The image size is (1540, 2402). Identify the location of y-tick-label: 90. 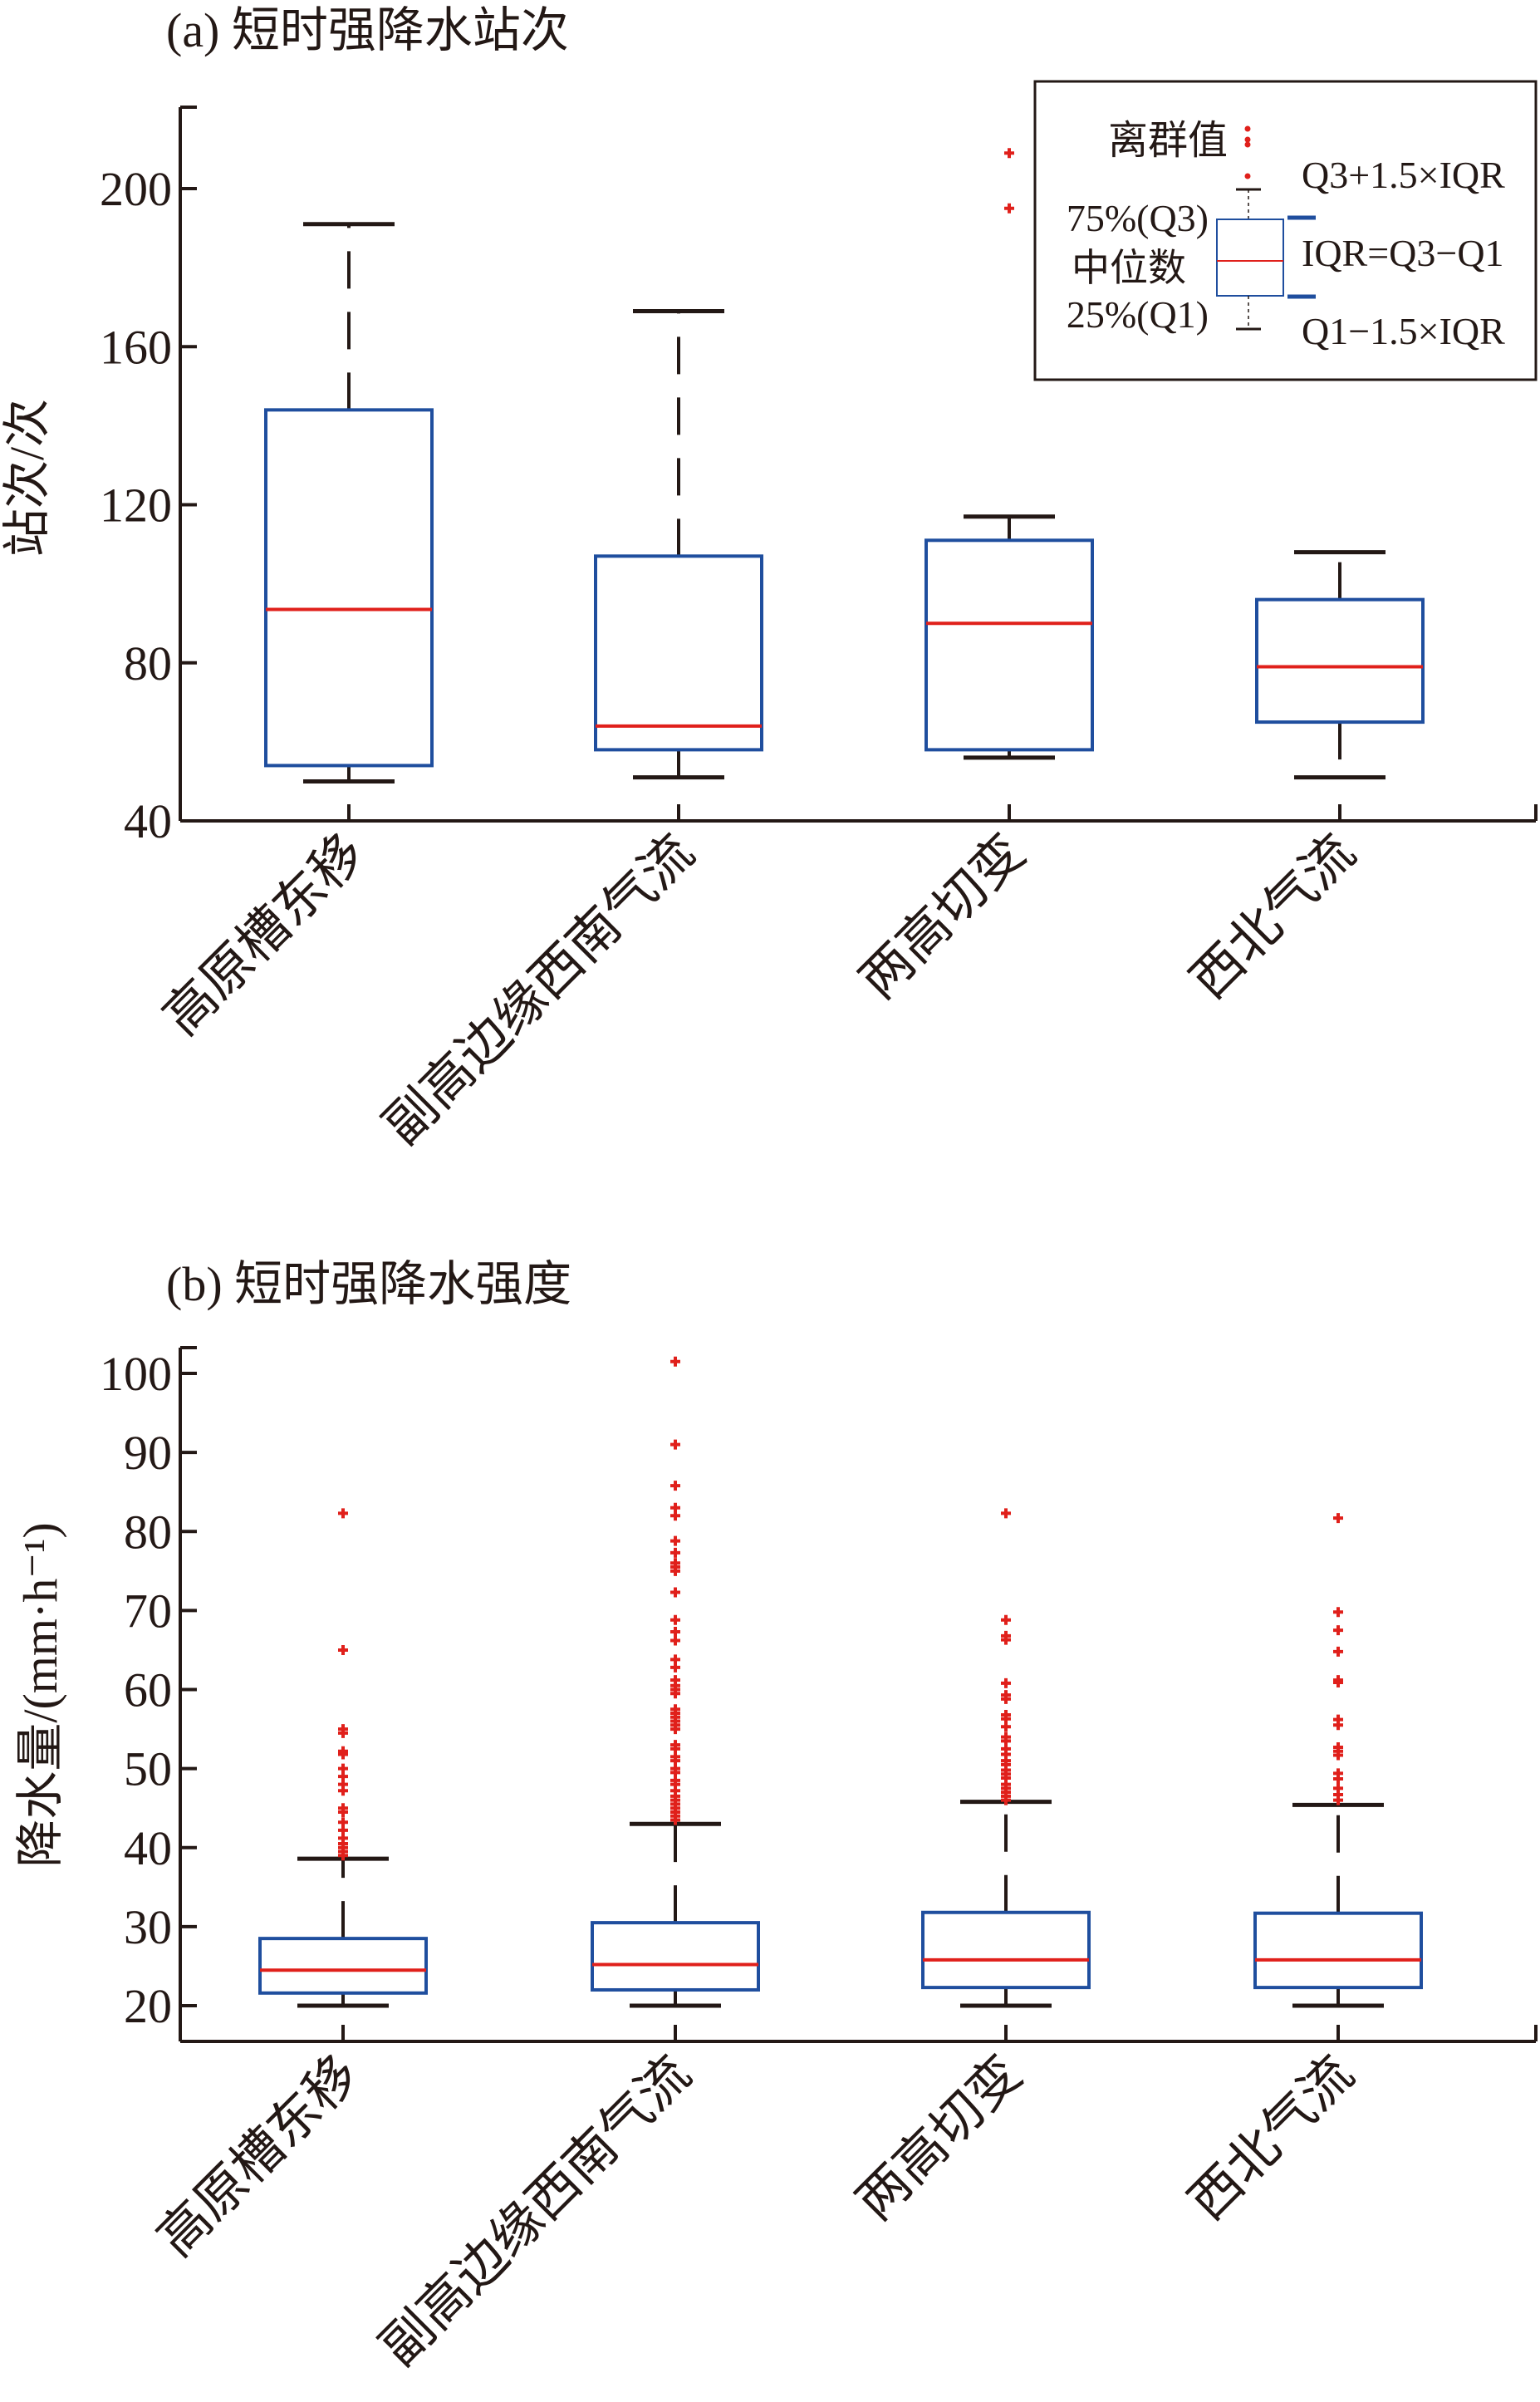
(148, 1453).